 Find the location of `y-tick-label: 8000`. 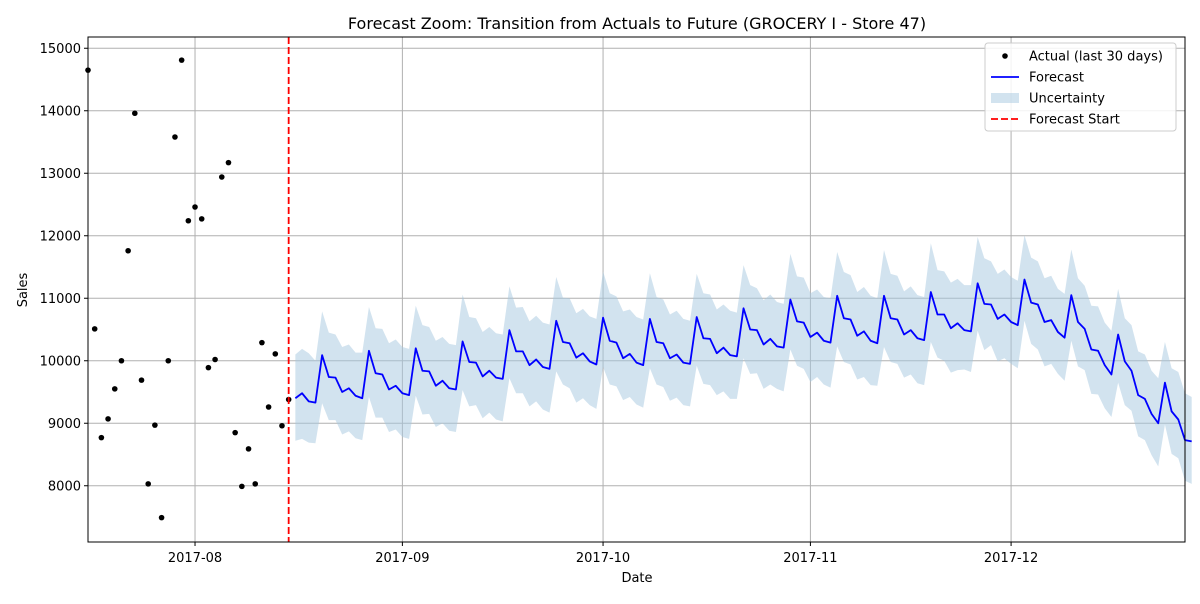

y-tick-label: 8000 is located at coordinates (64, 486).